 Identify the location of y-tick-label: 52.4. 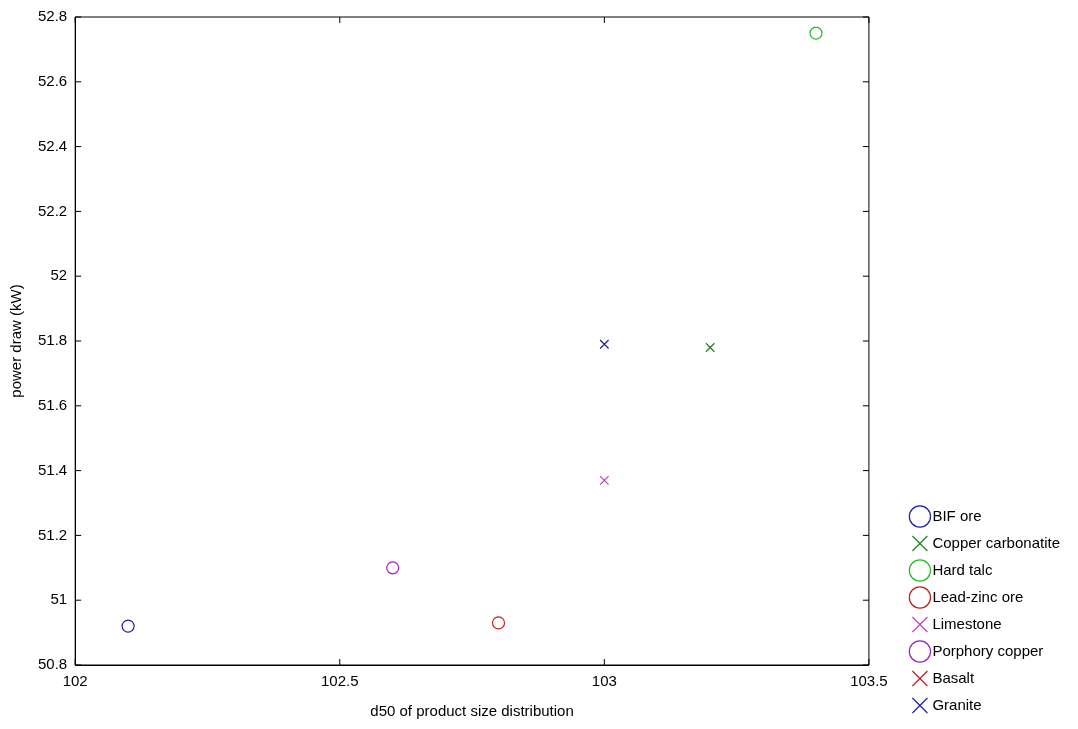
(52, 145).